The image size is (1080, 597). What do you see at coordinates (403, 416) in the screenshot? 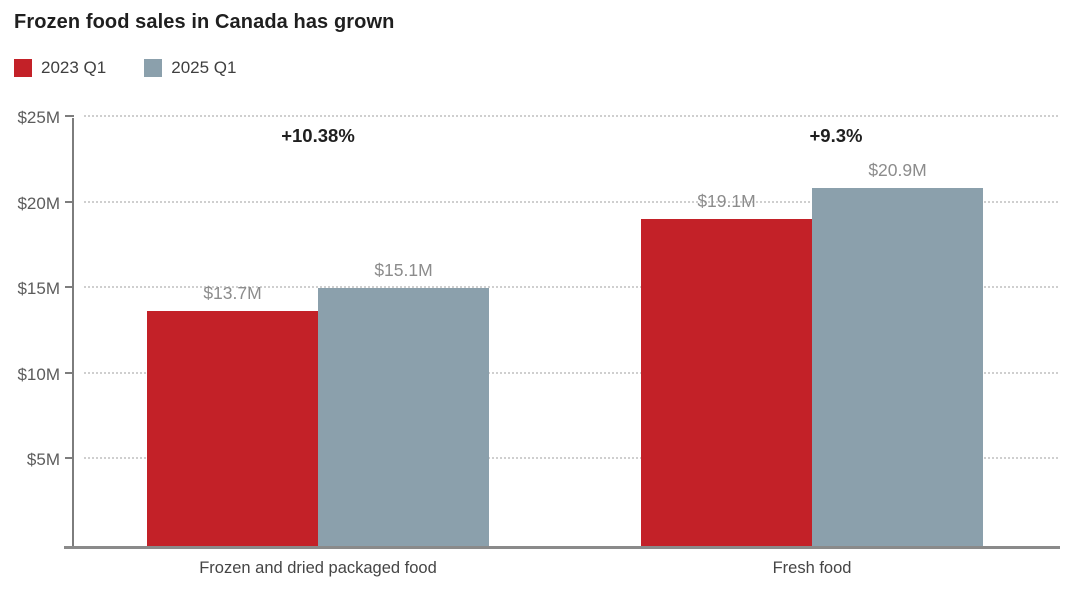
I see `bar-2025-q1-group1` at bounding box center [403, 416].